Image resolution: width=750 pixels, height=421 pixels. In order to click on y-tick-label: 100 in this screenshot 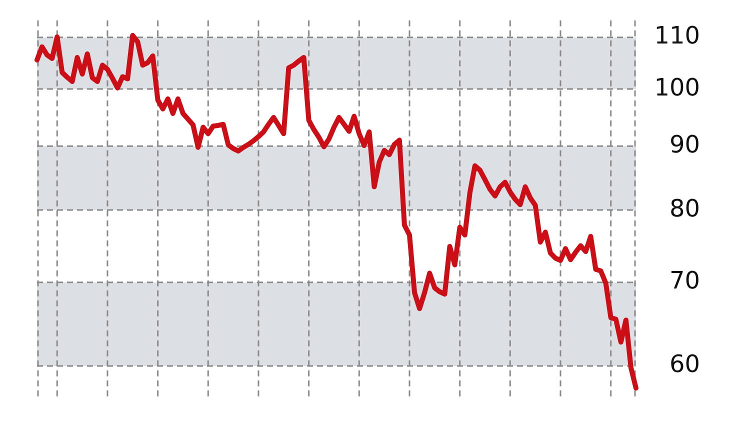, I will do `click(677, 87)`.